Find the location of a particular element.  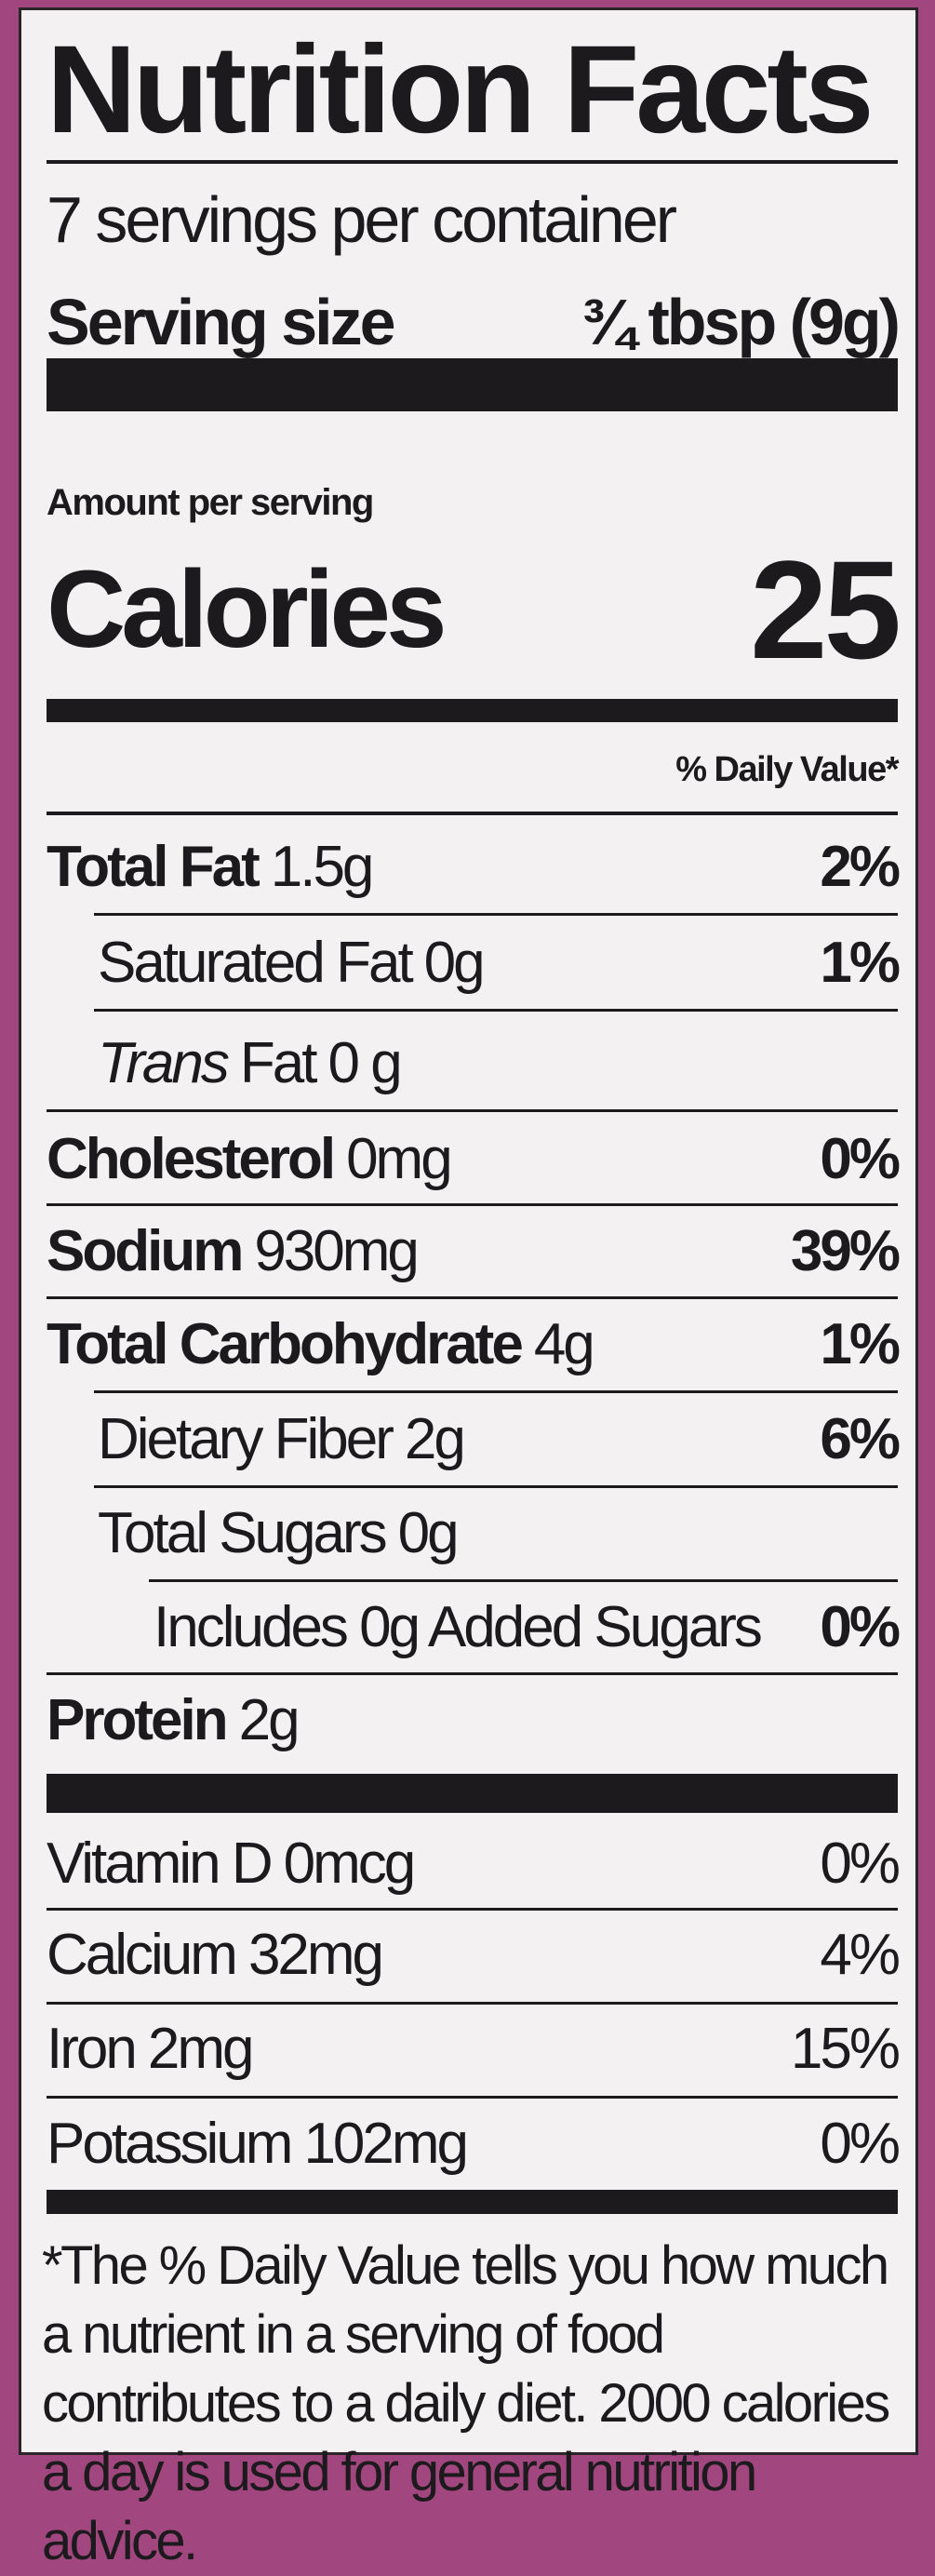

nutrient-name: Cholesterol is located at coordinates (191, 1158).